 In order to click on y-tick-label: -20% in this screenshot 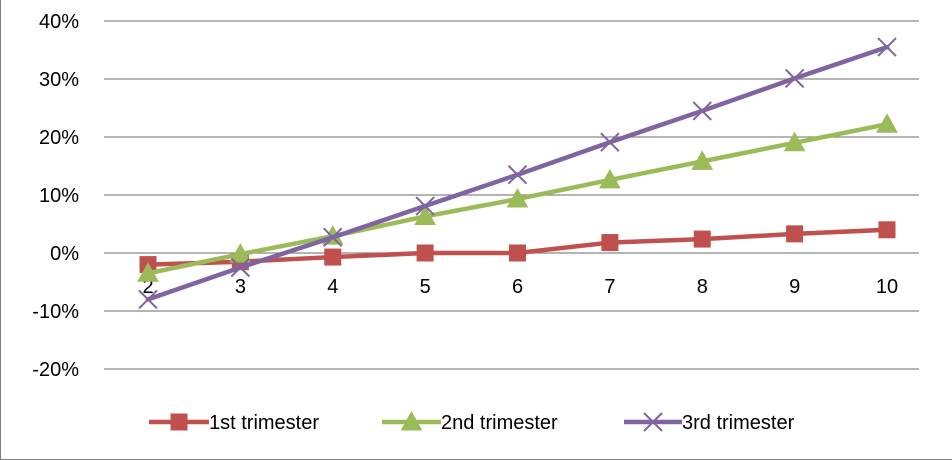, I will do `click(55, 370)`.